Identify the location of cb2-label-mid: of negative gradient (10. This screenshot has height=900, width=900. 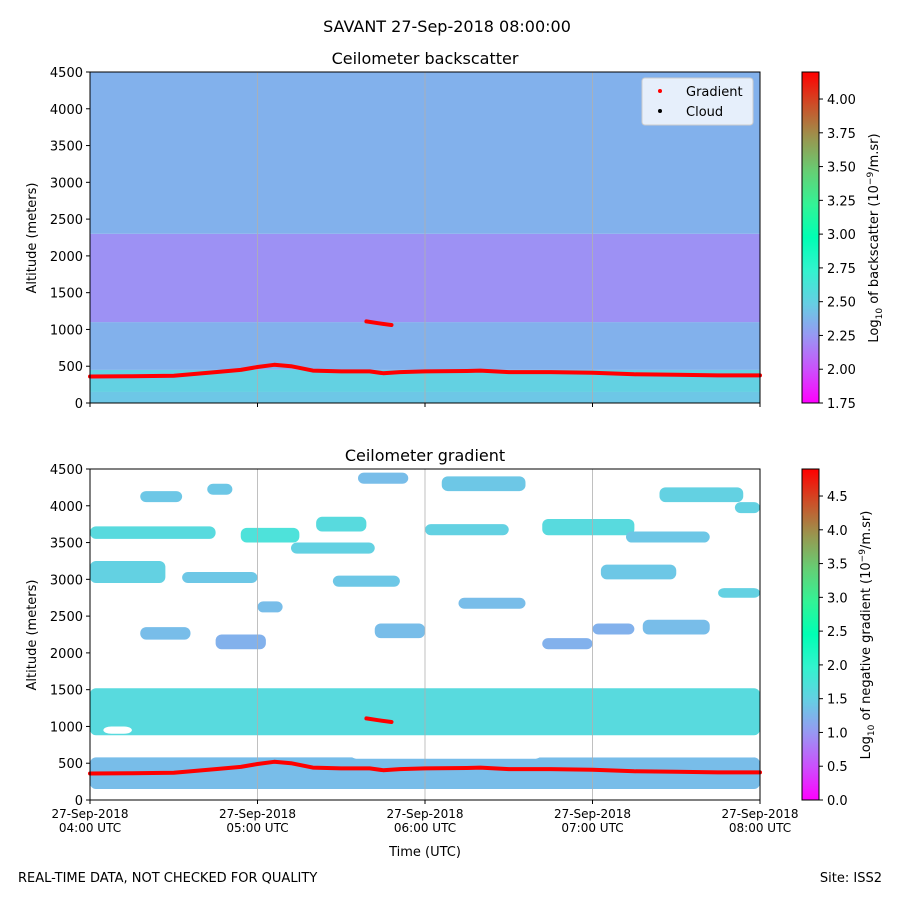
(866, 643).